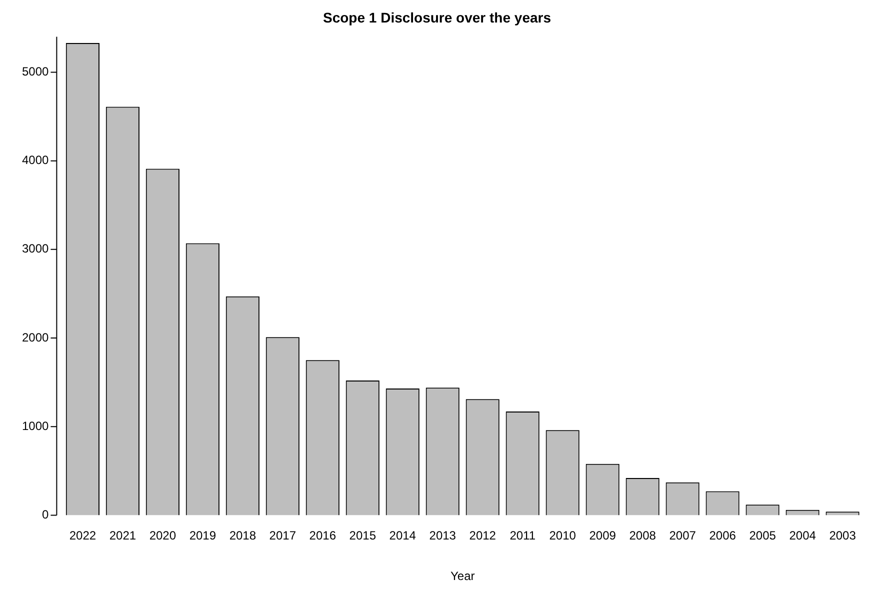  Describe the element at coordinates (122, 535) in the screenshot. I see `x-tick-label: 2021` at that location.